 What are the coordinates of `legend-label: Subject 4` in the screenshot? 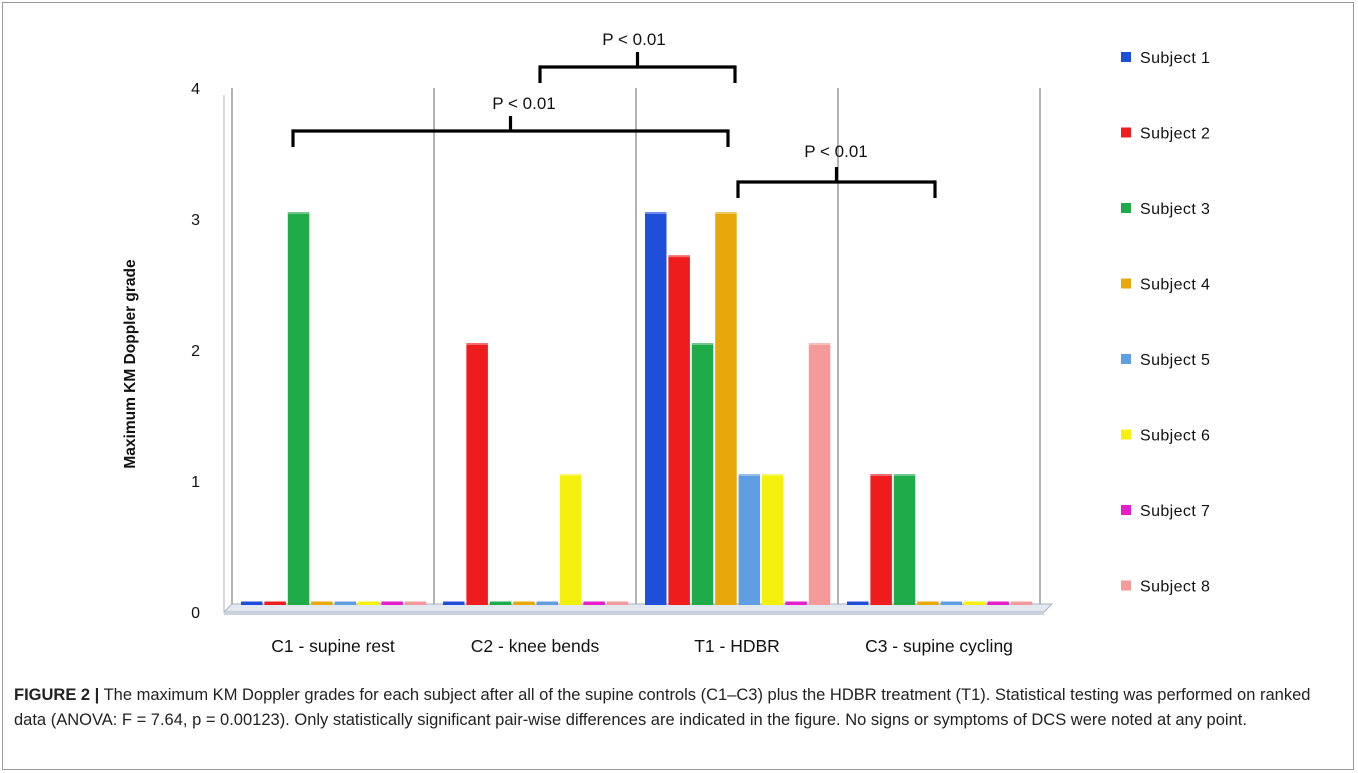 It's located at (1175, 285).